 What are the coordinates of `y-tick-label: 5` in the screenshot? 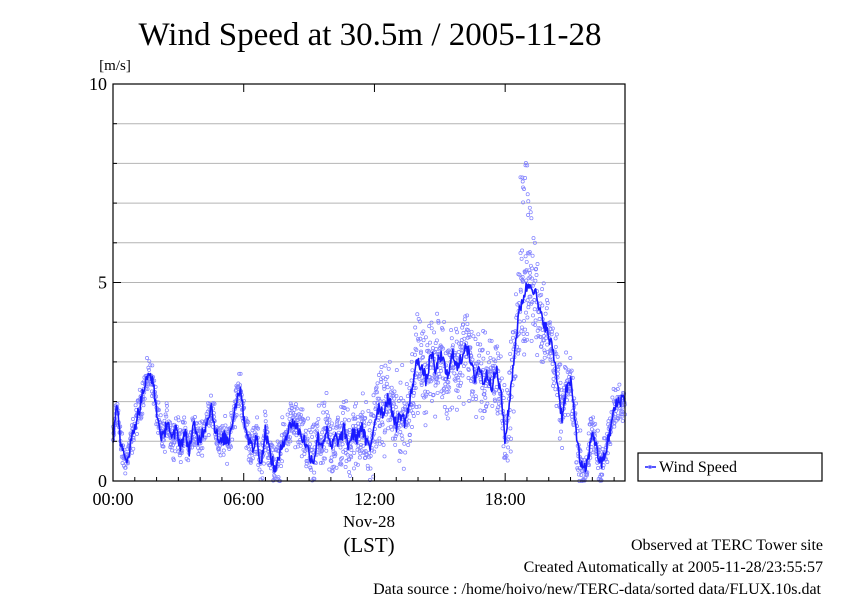 It's located at (102, 283).